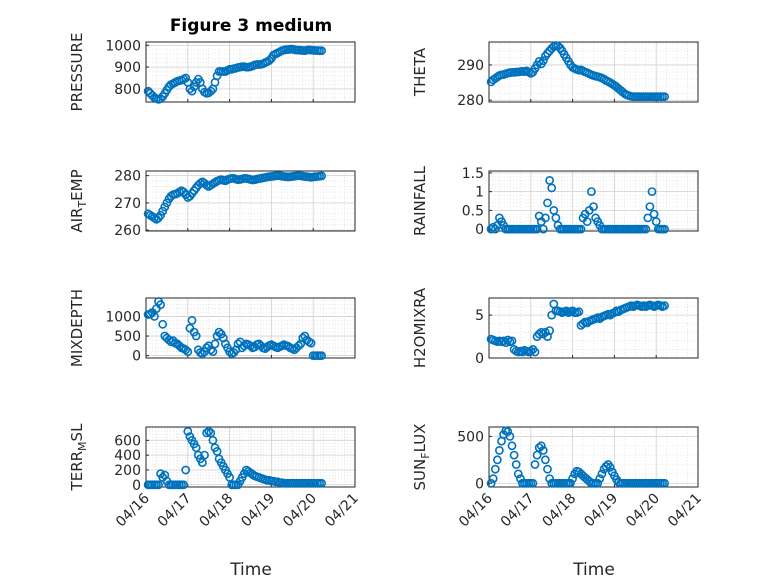  What do you see at coordinates (420, 327) in the screenshot?
I see `y-axis-label: H2OMIXRA` at bounding box center [420, 327].